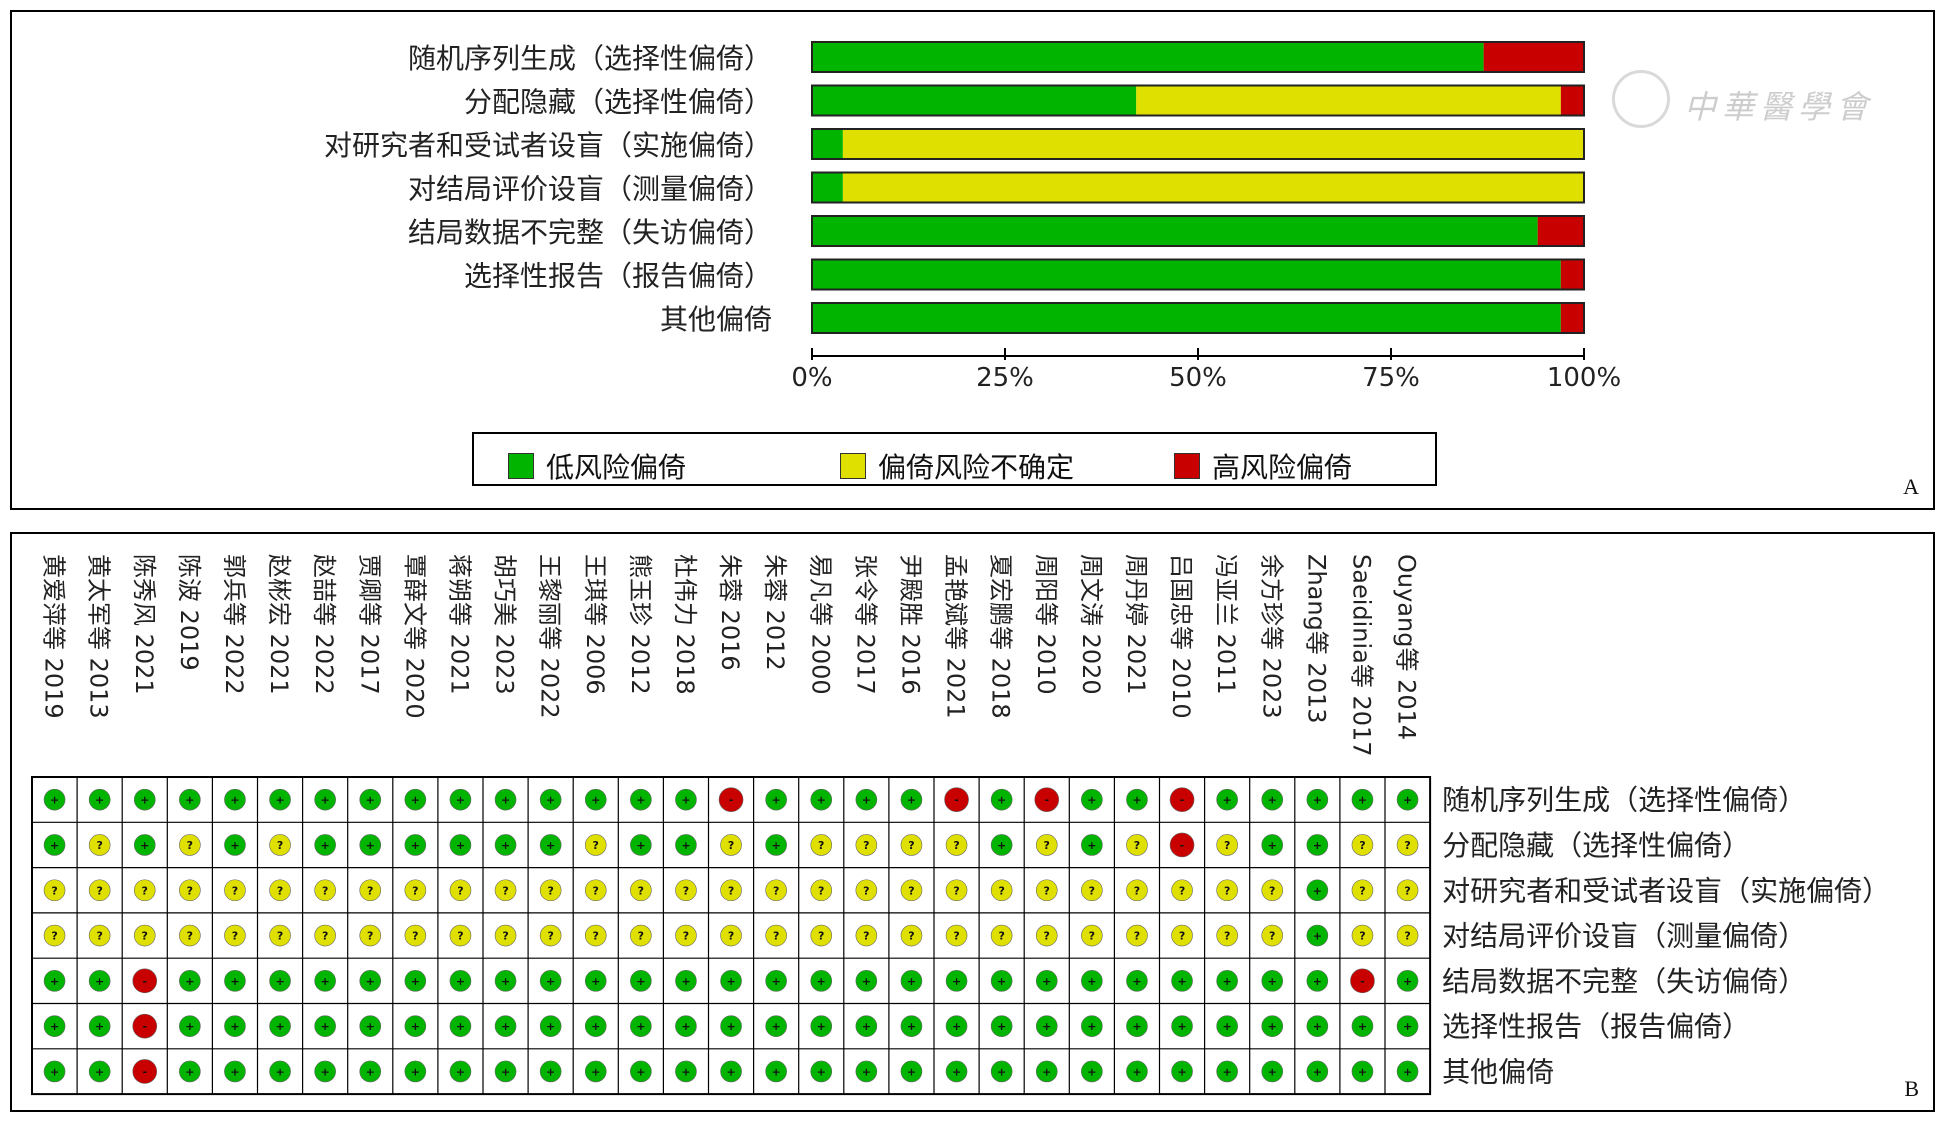 This screenshot has height=1121, width=1945. Describe the element at coordinates (957, 466) in the screenshot. I see `legend-item-unclear: 偏倚风险不确定` at that location.